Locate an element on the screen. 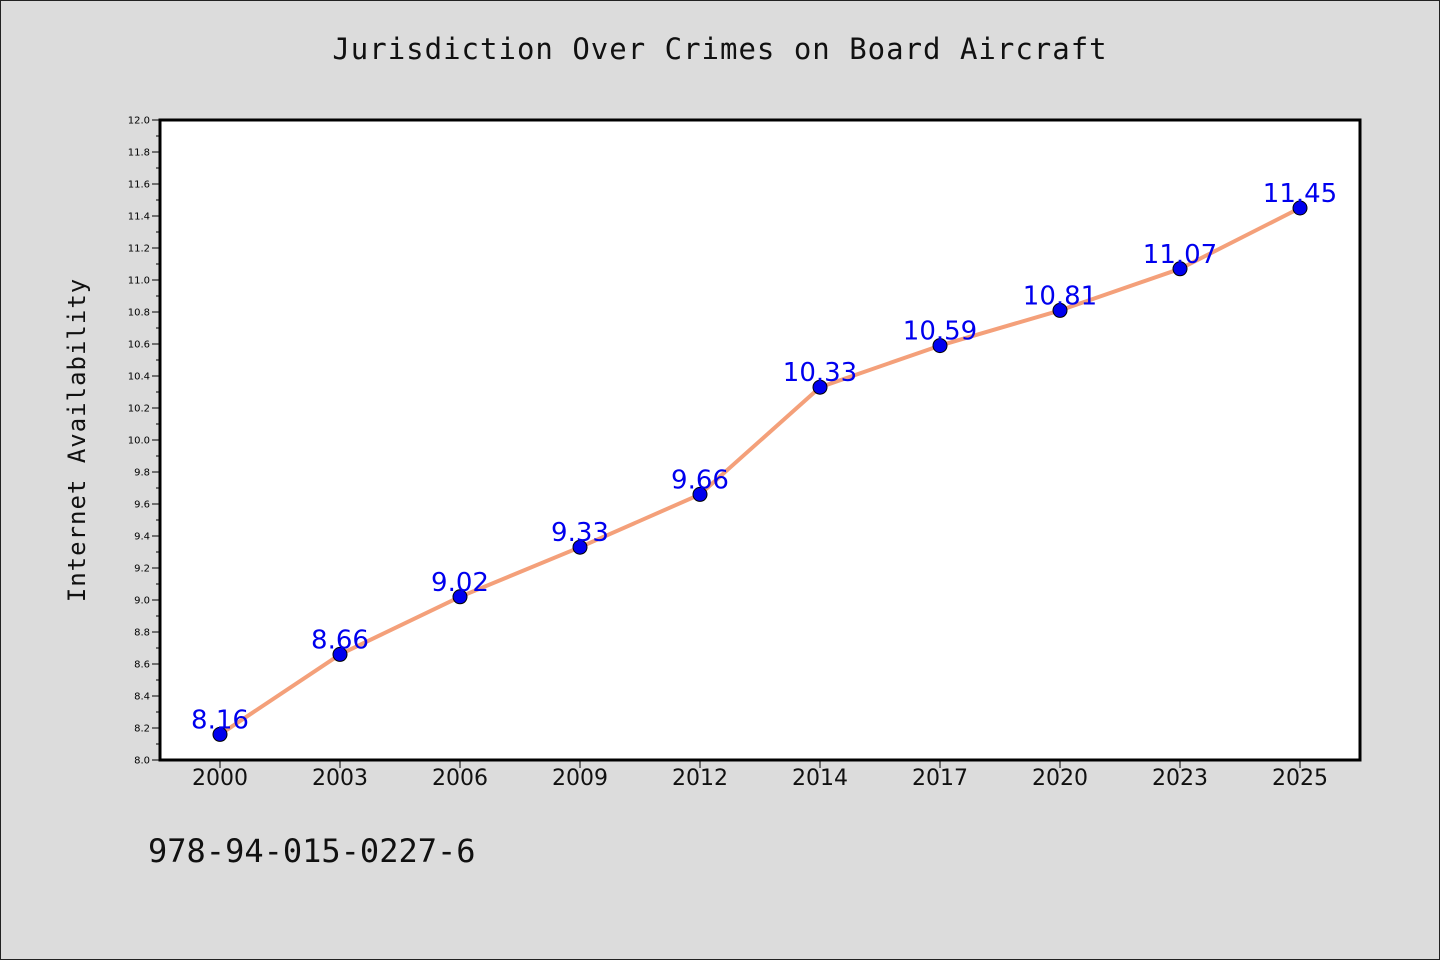 The width and height of the screenshot is (1440, 960). isbn-text: 978-94-015-0227-6 is located at coordinates (312, 851).